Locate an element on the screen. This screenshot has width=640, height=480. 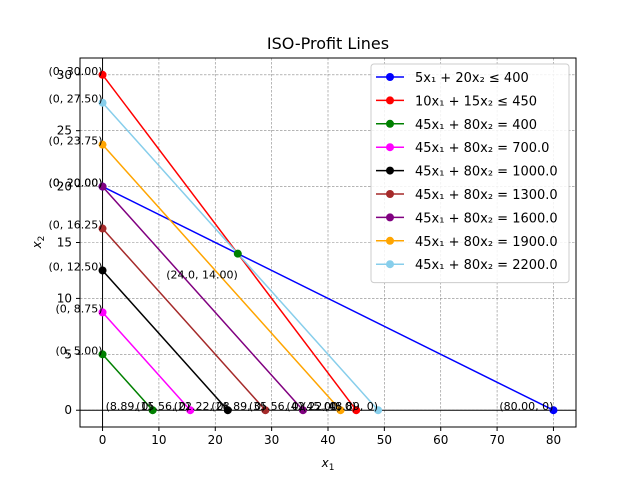
y-axis-label: x2 is located at coordinates (38, 243).